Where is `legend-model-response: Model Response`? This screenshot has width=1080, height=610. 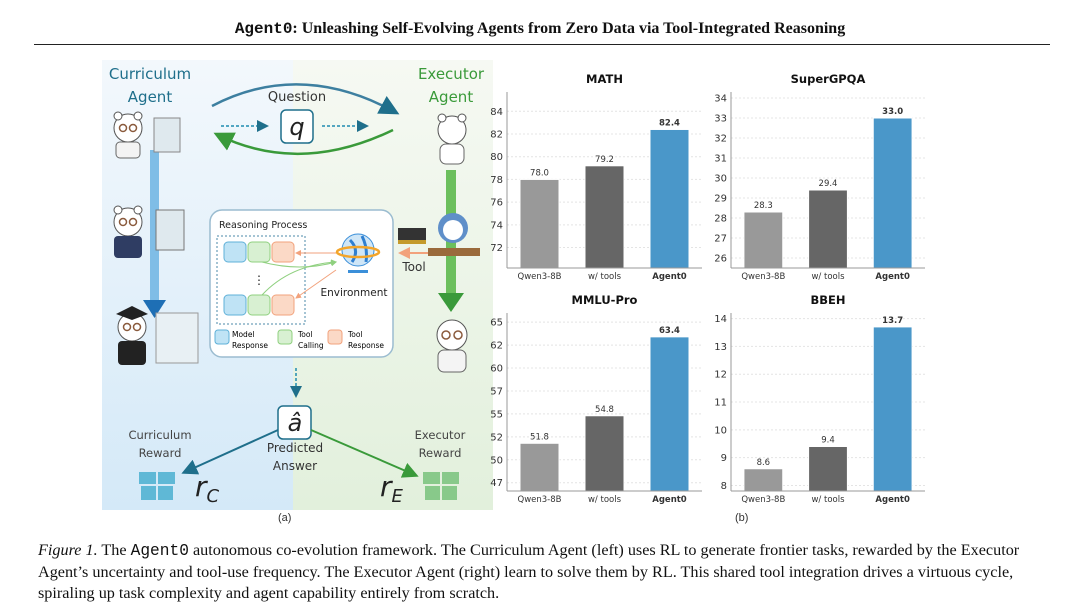 legend-model-response: Model Response is located at coordinates (241, 339).